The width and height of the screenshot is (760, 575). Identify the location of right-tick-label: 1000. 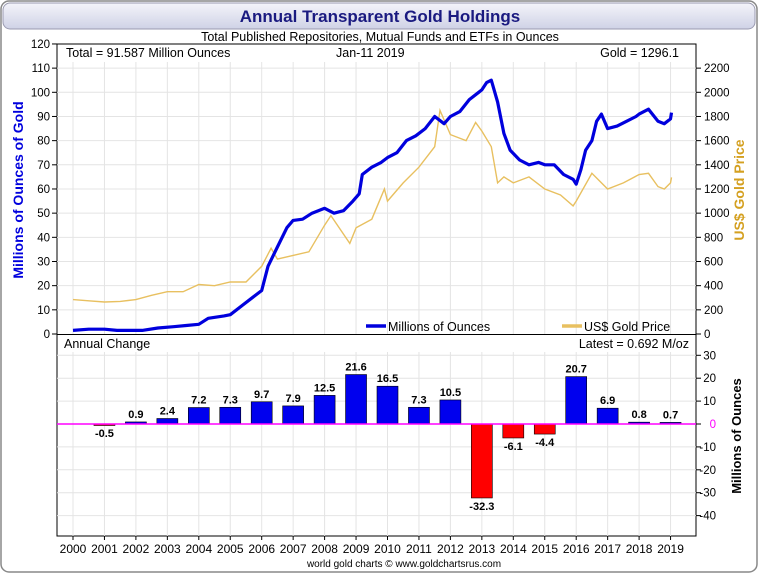
(717, 214).